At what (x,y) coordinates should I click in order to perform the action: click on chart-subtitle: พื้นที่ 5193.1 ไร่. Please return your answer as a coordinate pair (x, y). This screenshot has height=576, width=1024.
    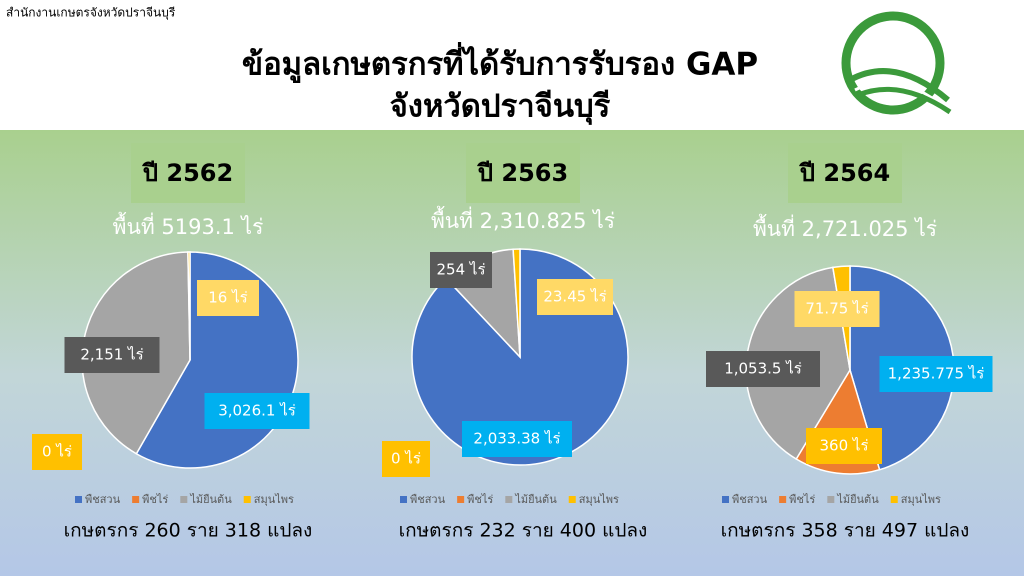
    Looking at the image, I should click on (188, 225).